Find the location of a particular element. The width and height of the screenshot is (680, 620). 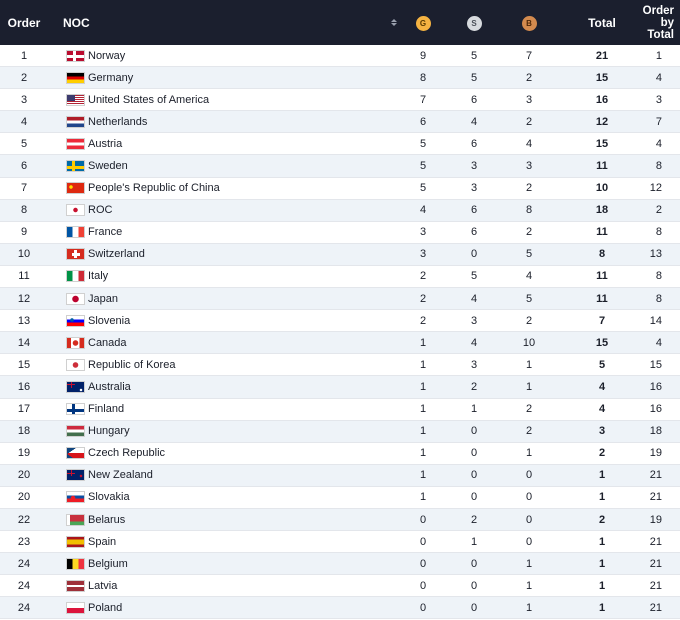

table-row: 12 Japan 2 4 5 11 8 is located at coordinates (340, 299).